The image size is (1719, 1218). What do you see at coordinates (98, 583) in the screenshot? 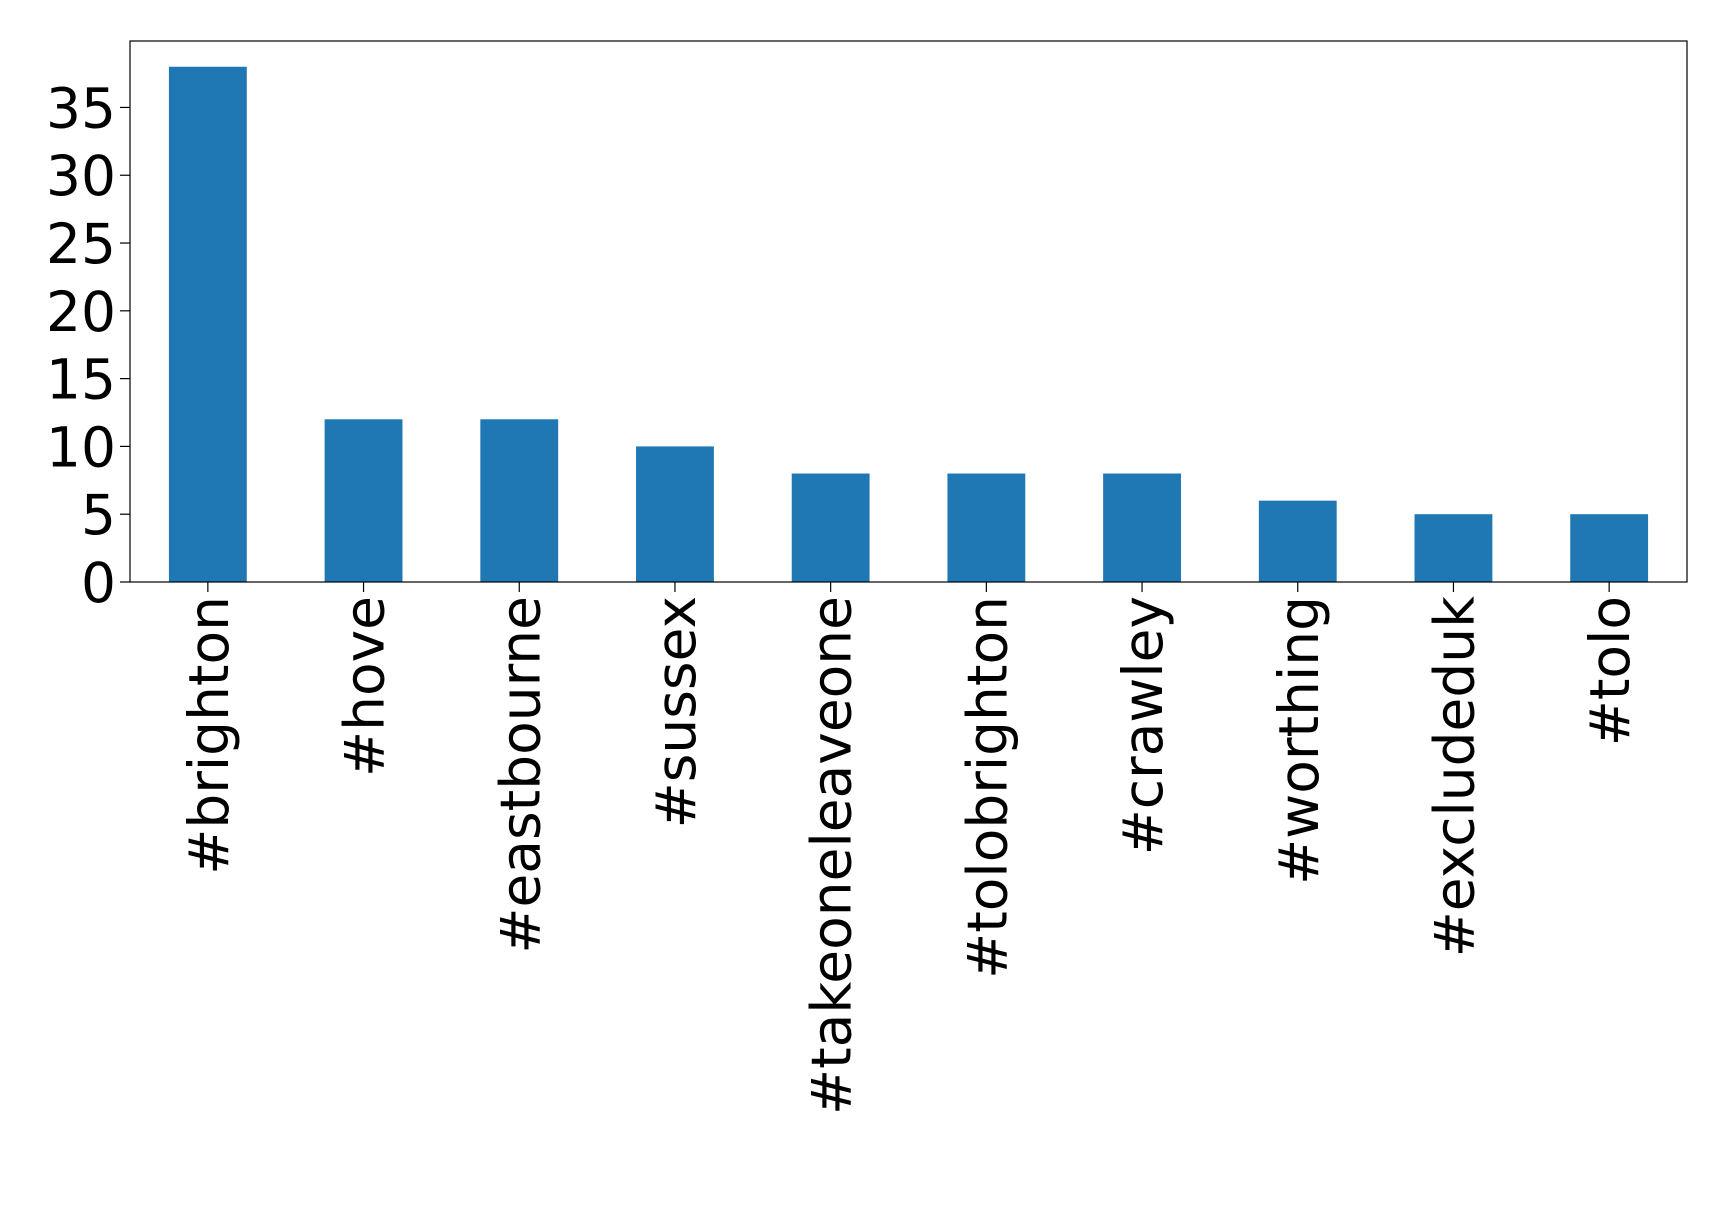
I see `y-tick-label: 0` at bounding box center [98, 583].